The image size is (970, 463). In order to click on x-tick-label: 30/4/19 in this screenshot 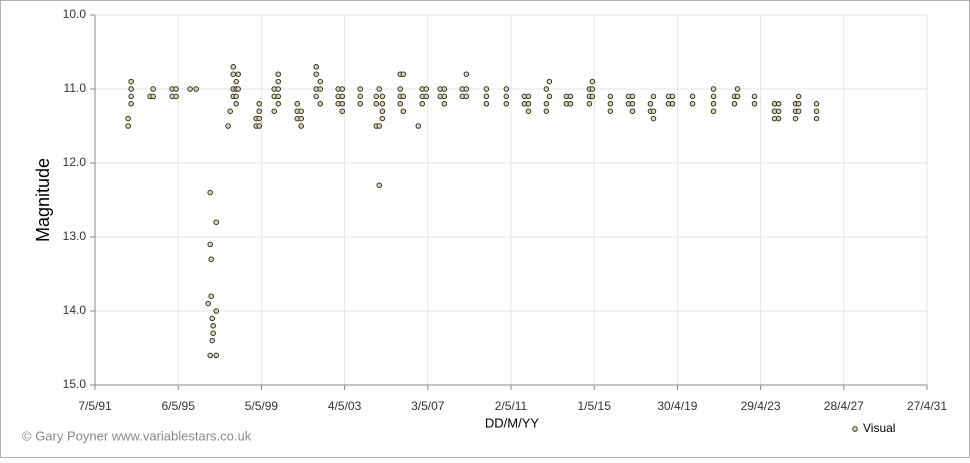, I will do `click(677, 406)`.